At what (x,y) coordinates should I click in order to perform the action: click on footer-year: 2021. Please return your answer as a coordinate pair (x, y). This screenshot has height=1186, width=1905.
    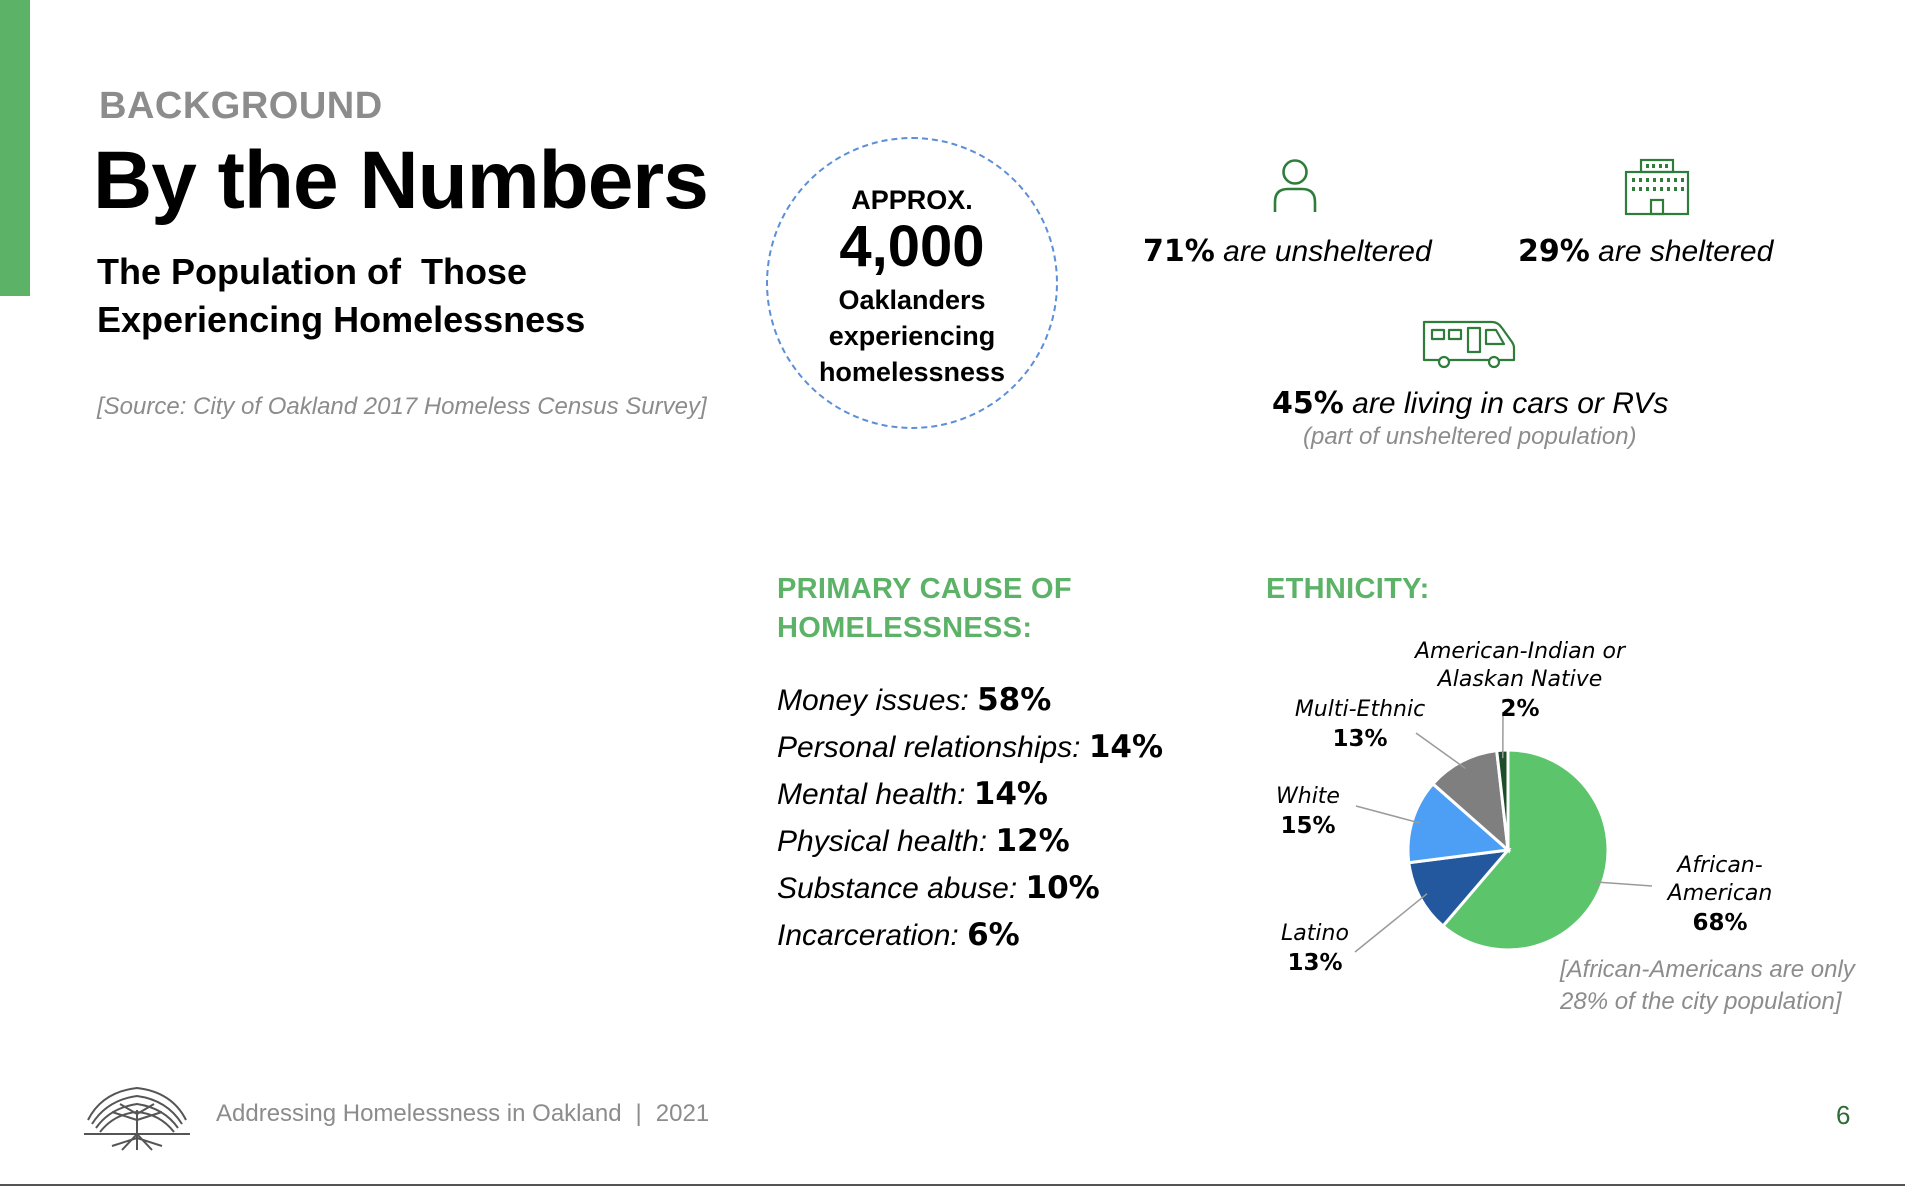
    Looking at the image, I should click on (682, 1113).